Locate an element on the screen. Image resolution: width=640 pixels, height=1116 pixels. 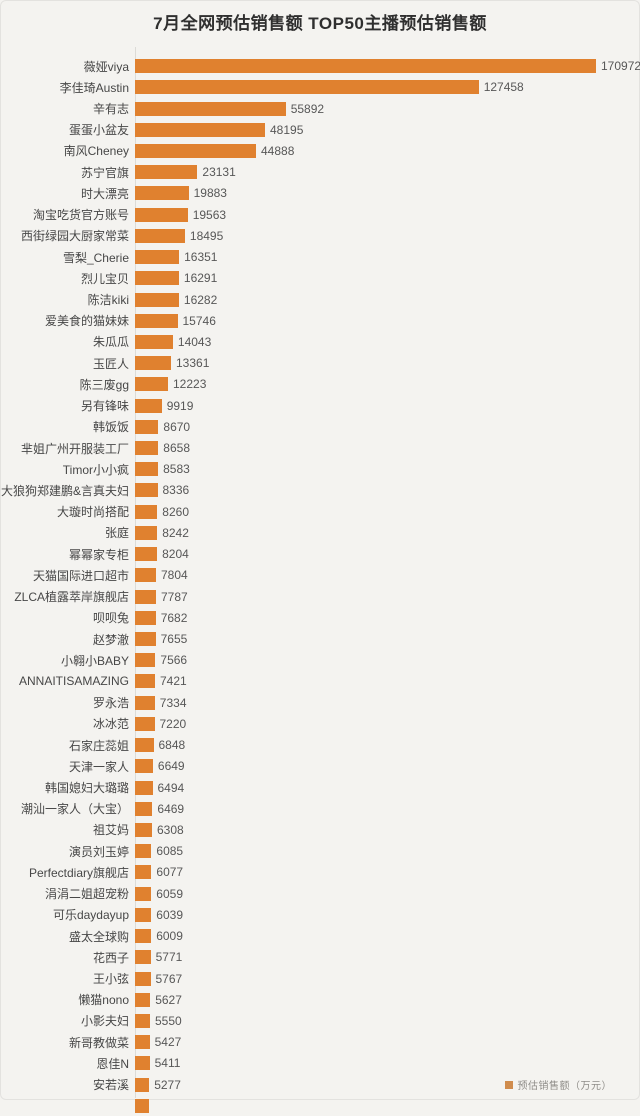
chart-row: 潮汕一家人（大宝）6469 is located at coordinates (320, 808).